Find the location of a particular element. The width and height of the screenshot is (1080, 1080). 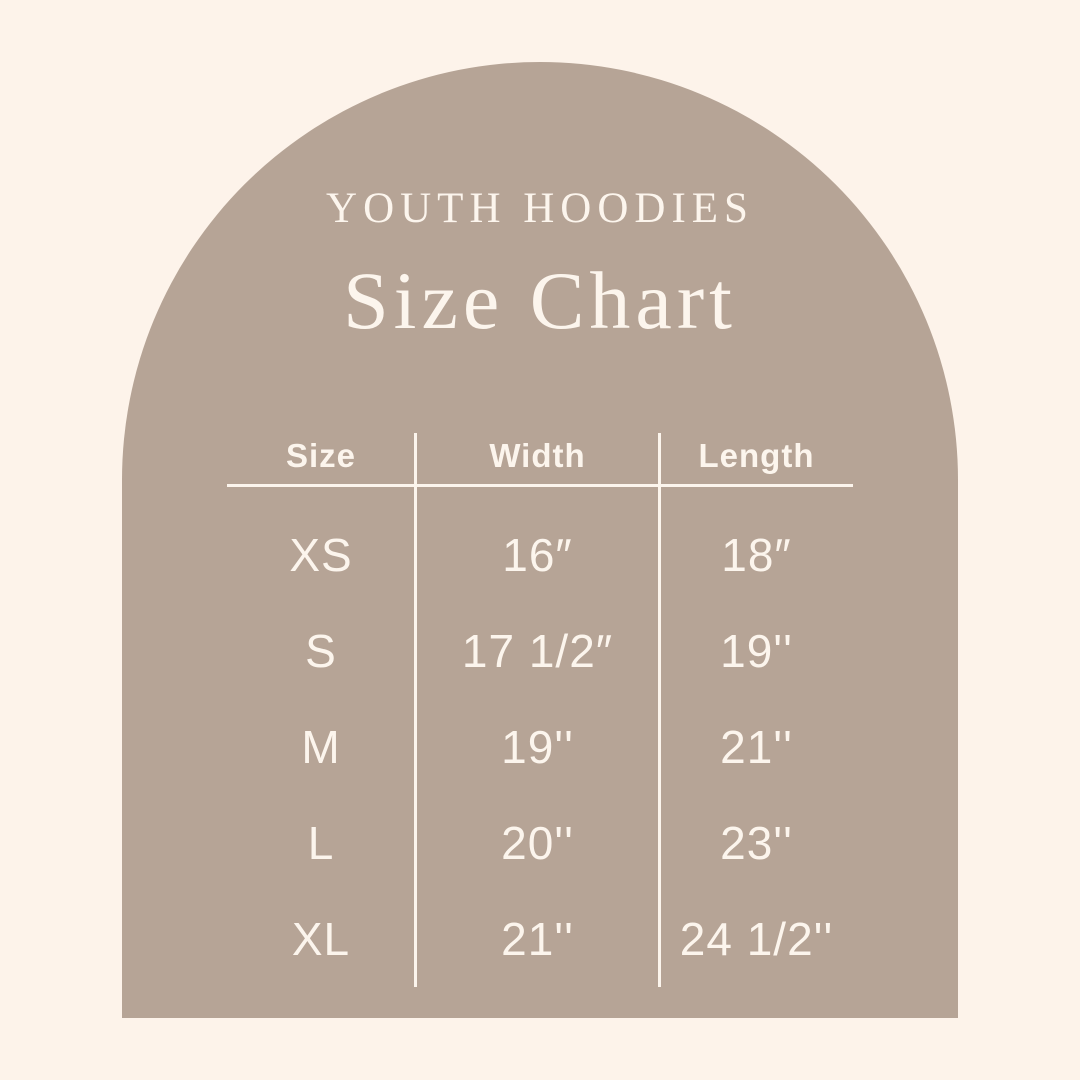

cell-width: 21'' is located at coordinates (537, 939).